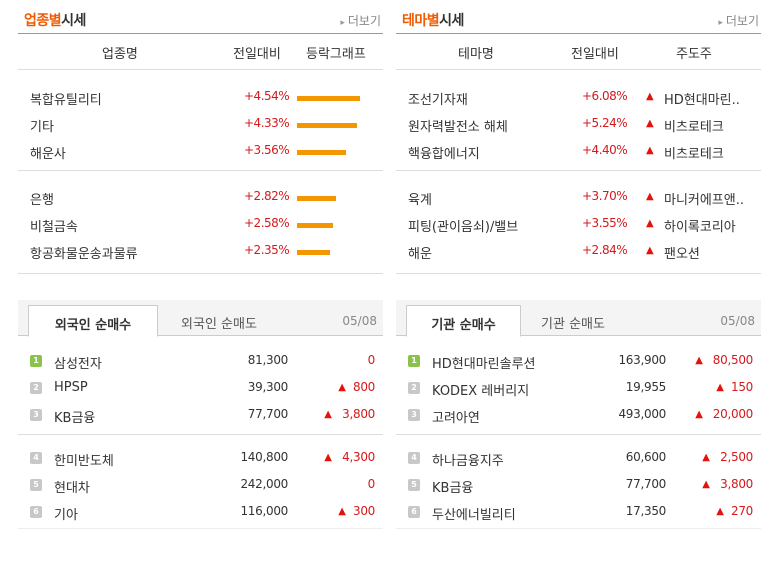  What do you see at coordinates (48, 154) in the screenshot?
I see `industry-name: 해운사` at bounding box center [48, 154].